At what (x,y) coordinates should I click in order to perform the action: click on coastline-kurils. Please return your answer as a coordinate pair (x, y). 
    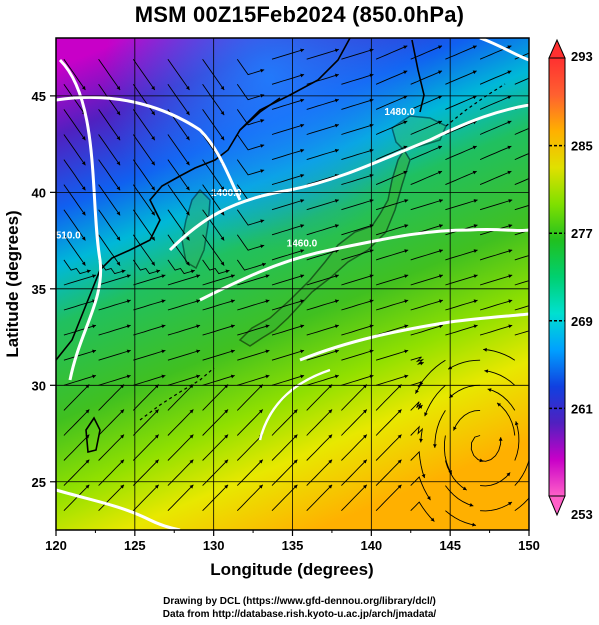
    Looking at the image, I should click on (475, 105).